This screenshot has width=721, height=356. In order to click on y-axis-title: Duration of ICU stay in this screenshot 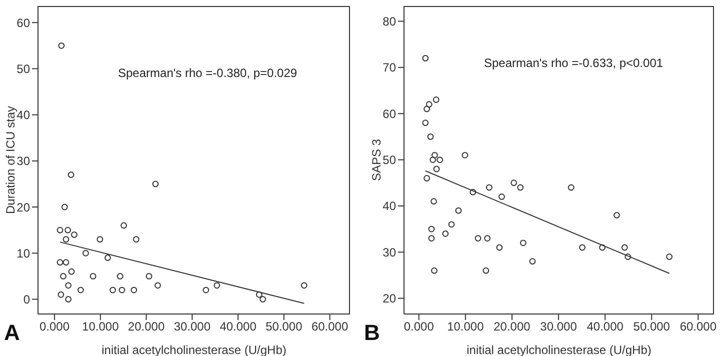, I will do `click(10, 160)`.